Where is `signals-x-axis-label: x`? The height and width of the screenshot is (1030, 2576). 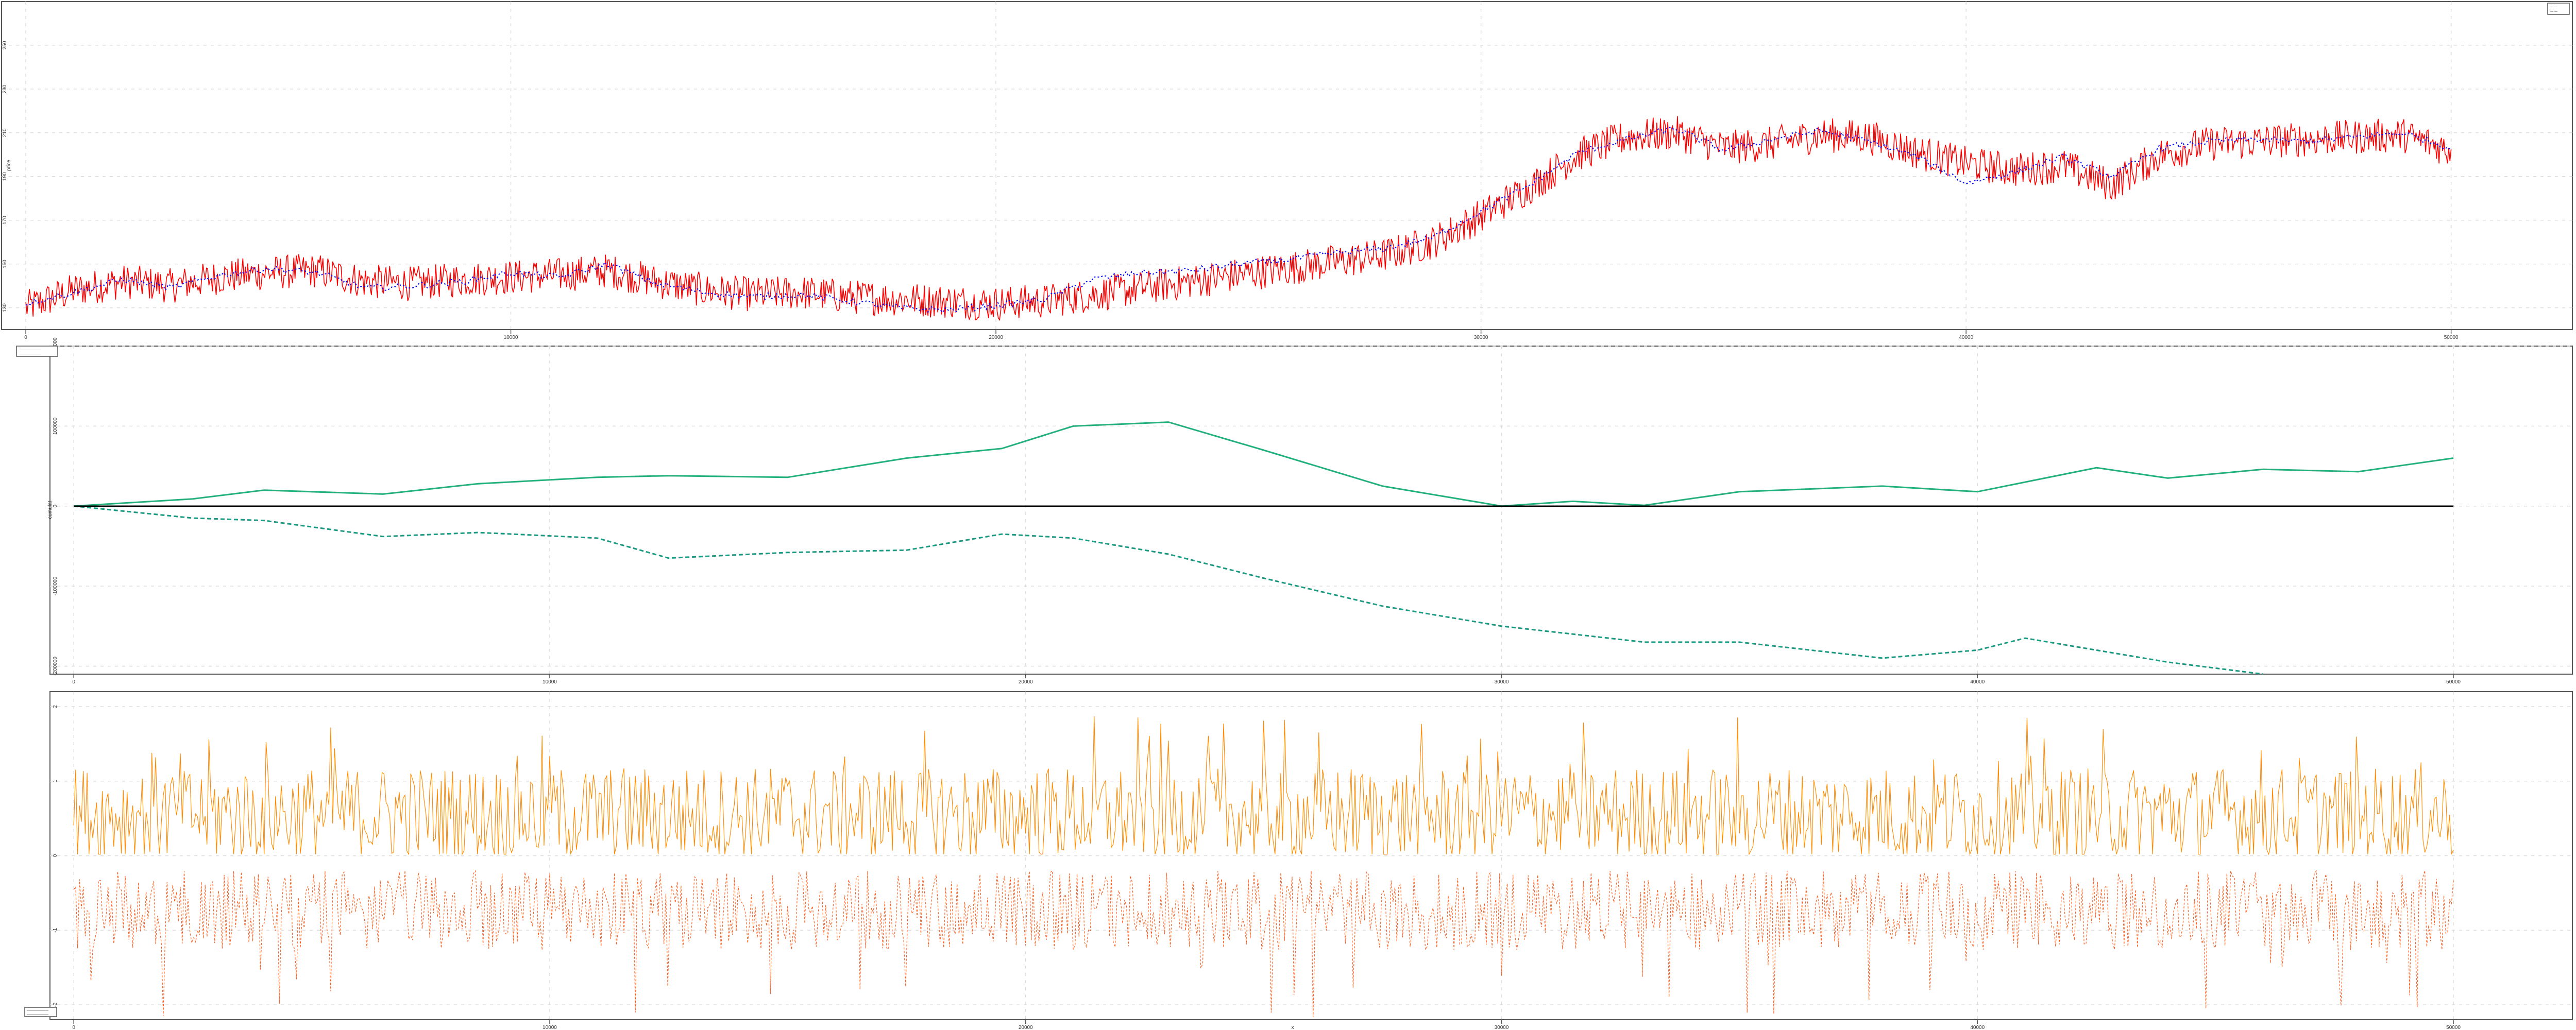 signals-x-axis-label: x is located at coordinates (1293, 1027).